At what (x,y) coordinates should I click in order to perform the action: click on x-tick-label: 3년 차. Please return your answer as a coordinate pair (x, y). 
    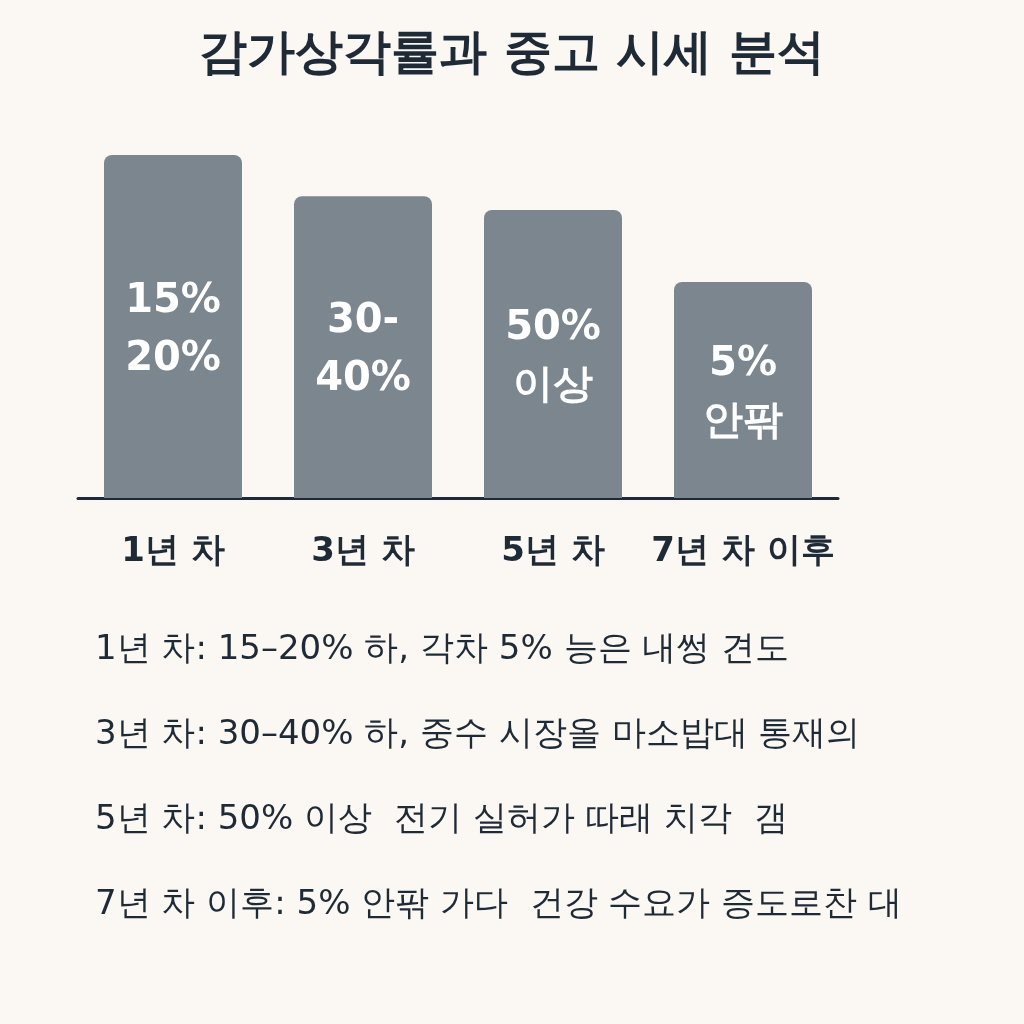
    Looking at the image, I should click on (363, 549).